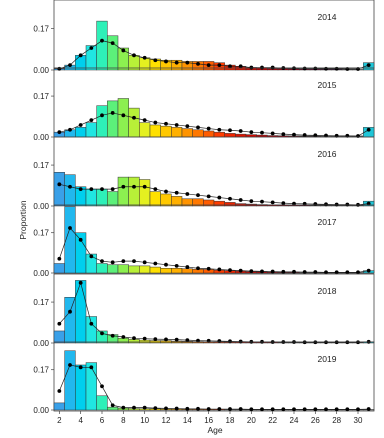 The height and width of the screenshot is (438, 384). What do you see at coordinates (230, 420) in the screenshot?
I see `x-tick-label: 18` at bounding box center [230, 420].